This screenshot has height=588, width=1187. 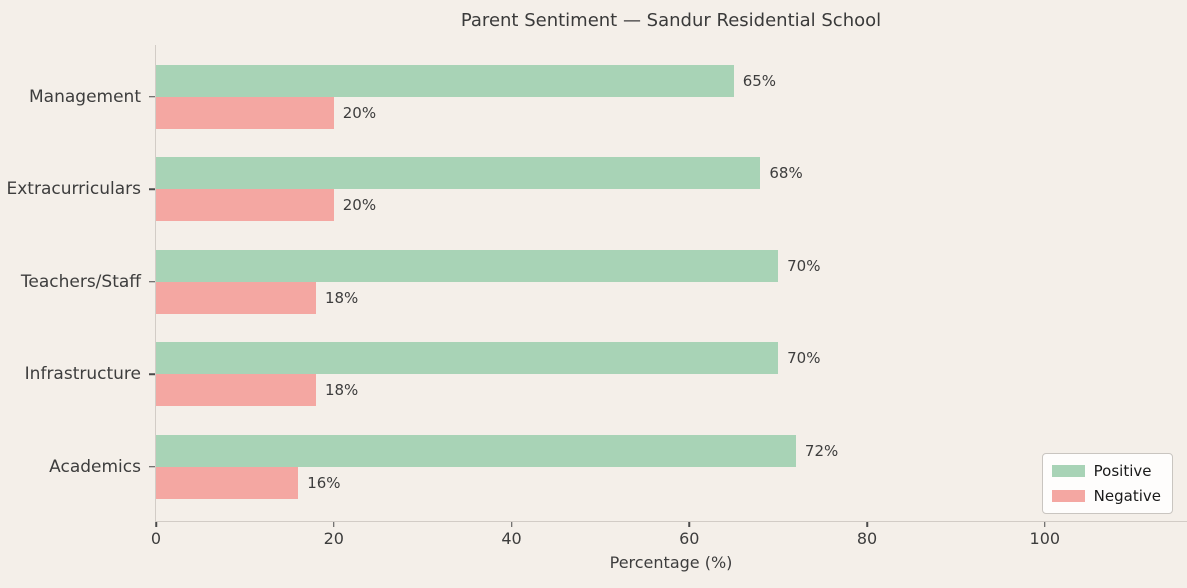 What do you see at coordinates (82, 374) in the screenshot?
I see `category-label-infrastructure: Infrastructure` at bounding box center [82, 374].